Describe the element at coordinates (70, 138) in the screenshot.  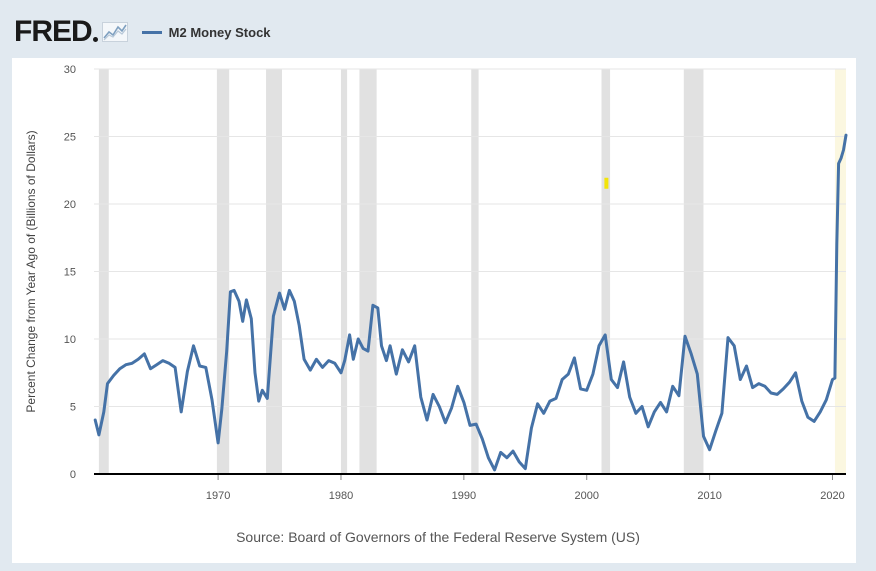
I see `y-tick-label: 25` at that location.